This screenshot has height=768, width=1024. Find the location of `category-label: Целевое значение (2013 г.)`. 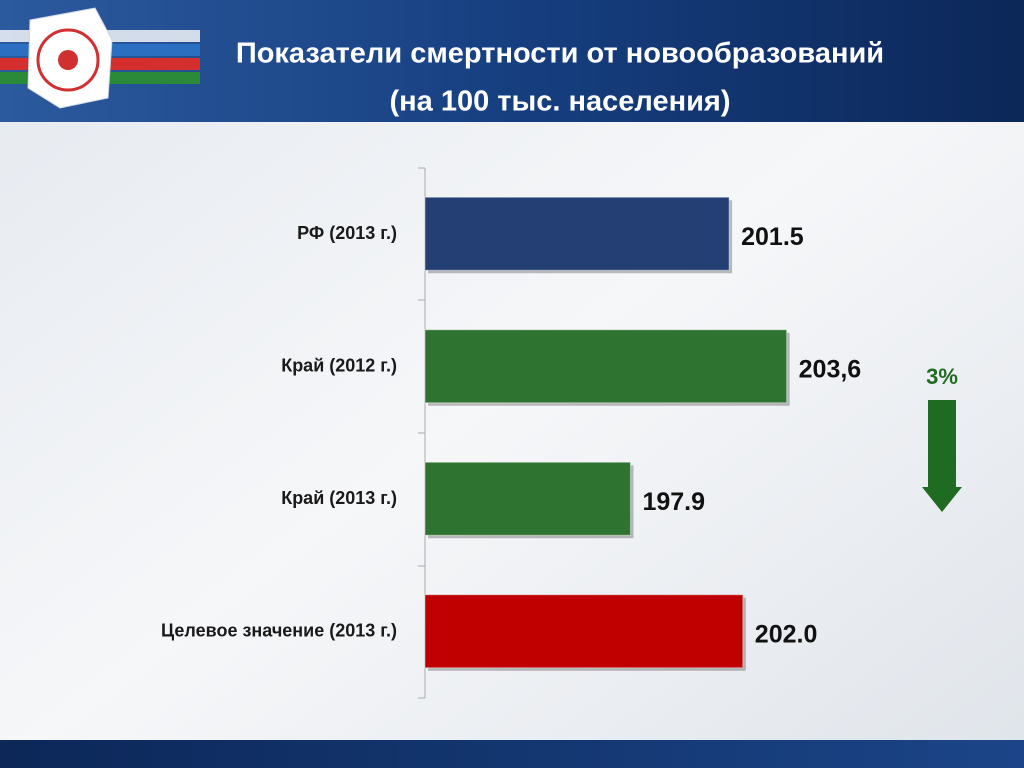

category-label: Целевое значение (2013 г.) is located at coordinates (279, 631).